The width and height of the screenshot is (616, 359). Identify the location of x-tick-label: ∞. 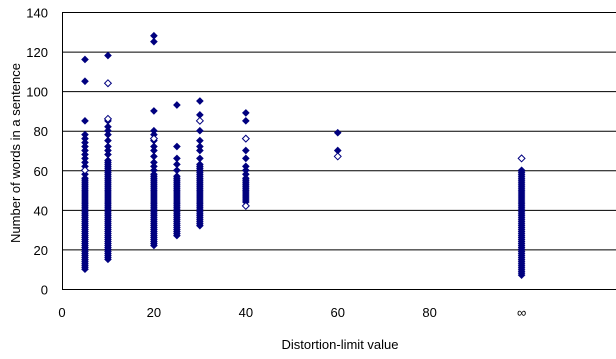
(521, 312).